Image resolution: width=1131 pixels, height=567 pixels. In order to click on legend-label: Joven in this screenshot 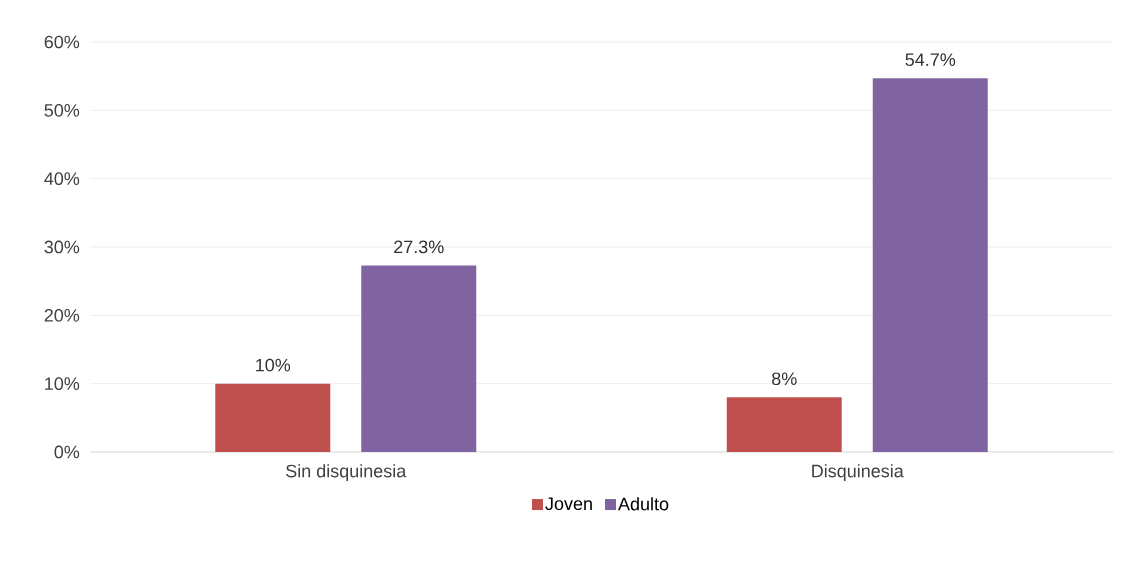, I will do `click(568, 504)`.